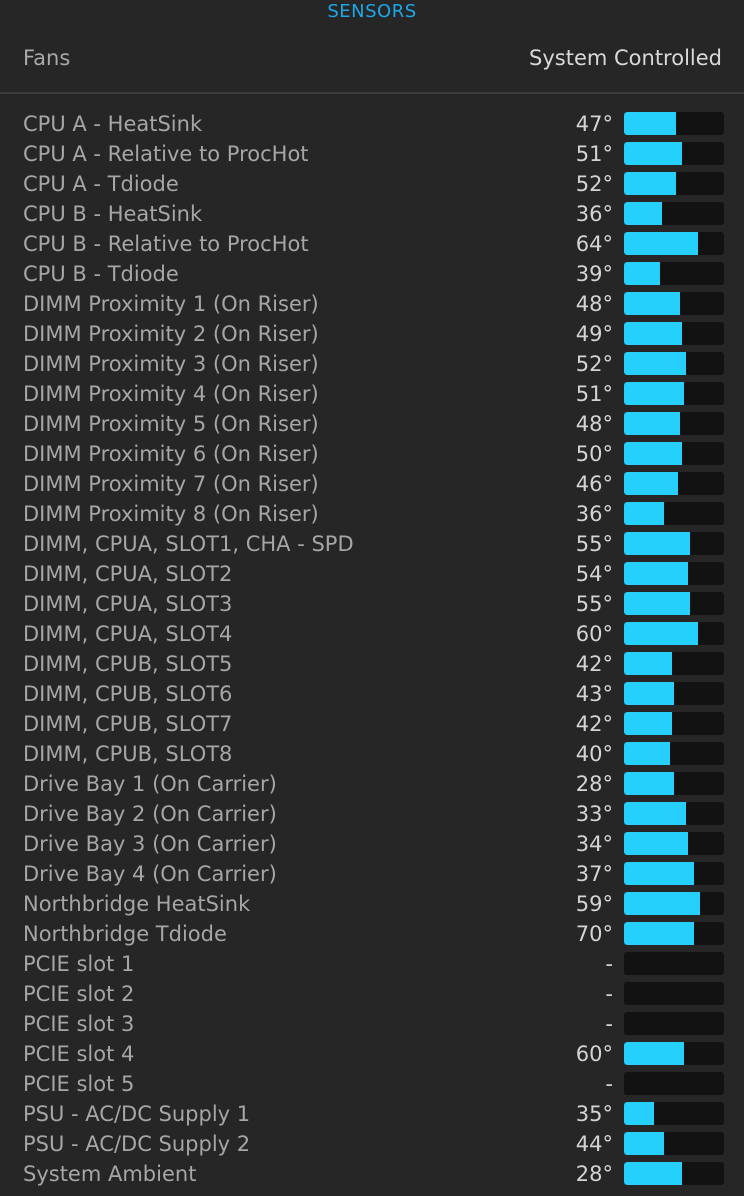 The width and height of the screenshot is (744, 1196). I want to click on sensor-row: DIMM Proximity 7 (On Riser) 46°, so click(372, 484).